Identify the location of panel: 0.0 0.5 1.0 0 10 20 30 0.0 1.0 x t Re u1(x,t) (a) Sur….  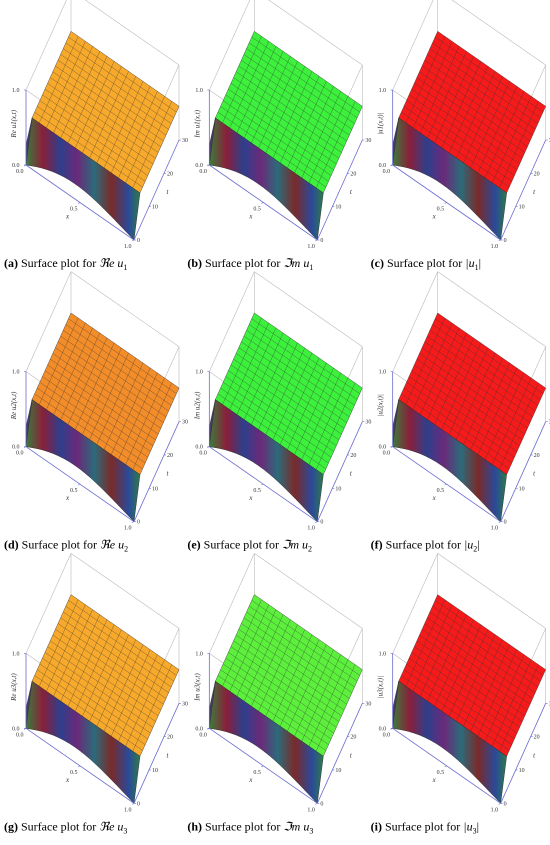
(96, 136).